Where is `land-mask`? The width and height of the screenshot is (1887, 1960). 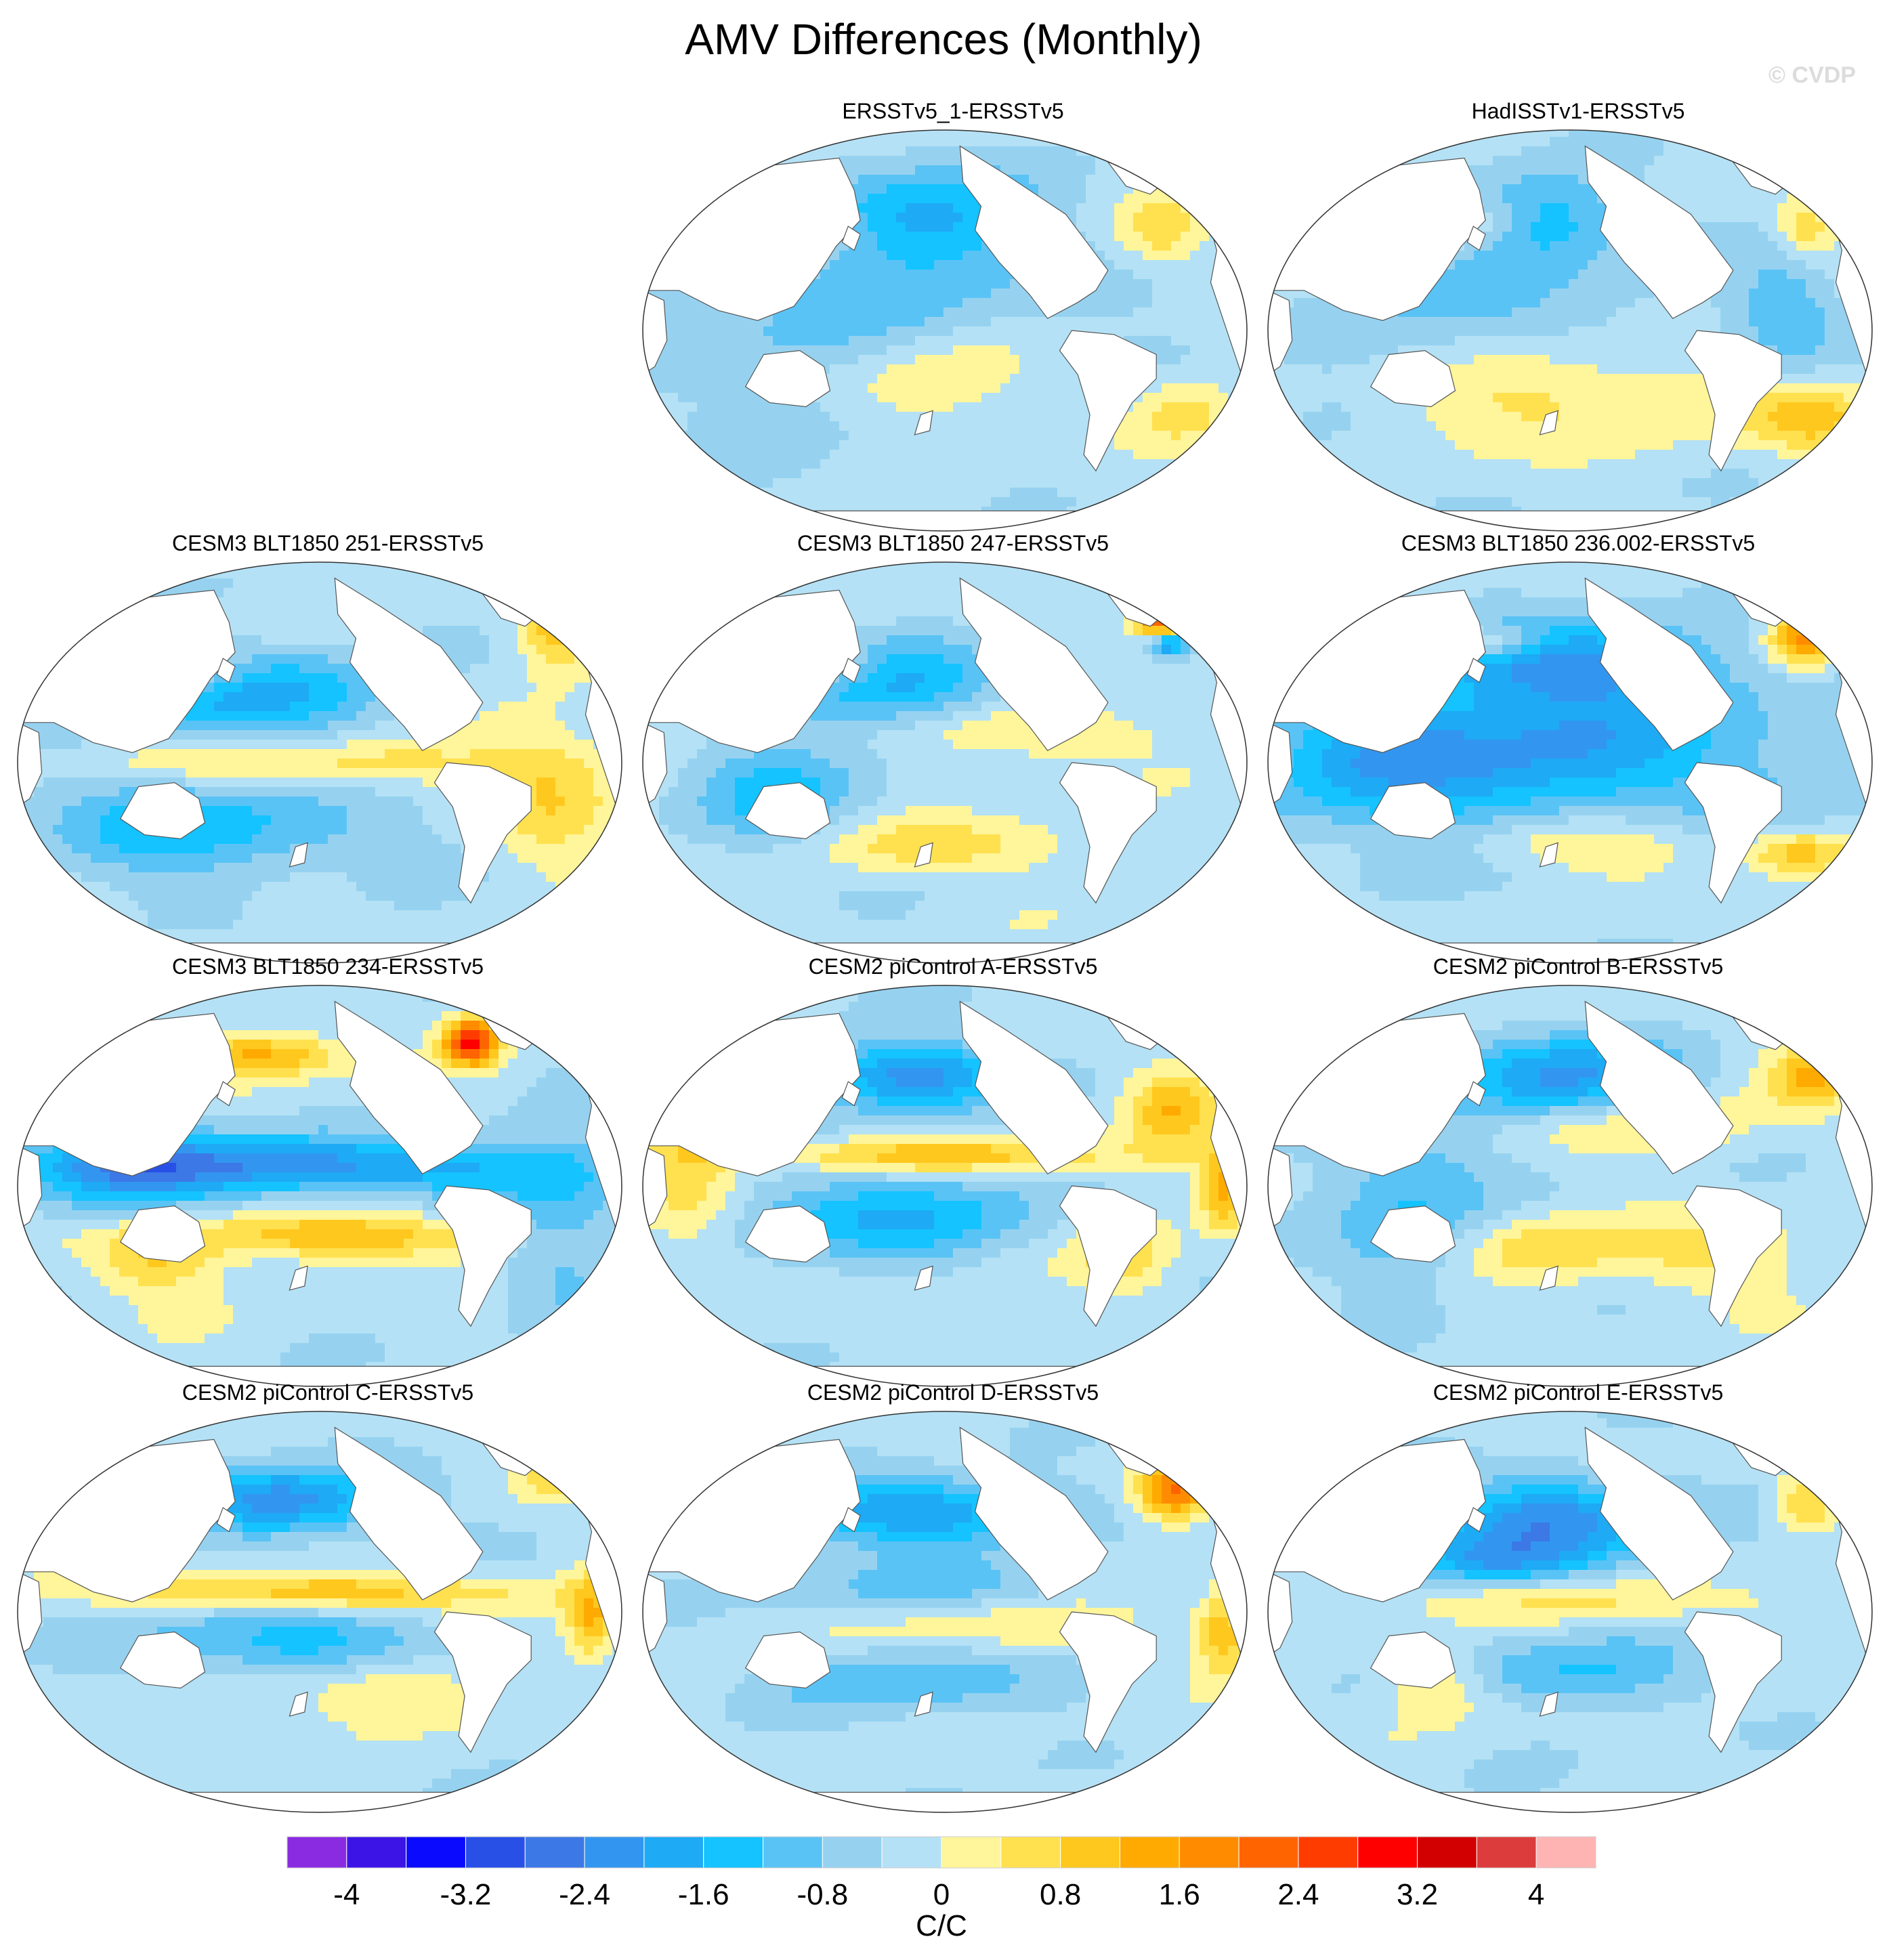
land-mask is located at coordinates (656, 332).